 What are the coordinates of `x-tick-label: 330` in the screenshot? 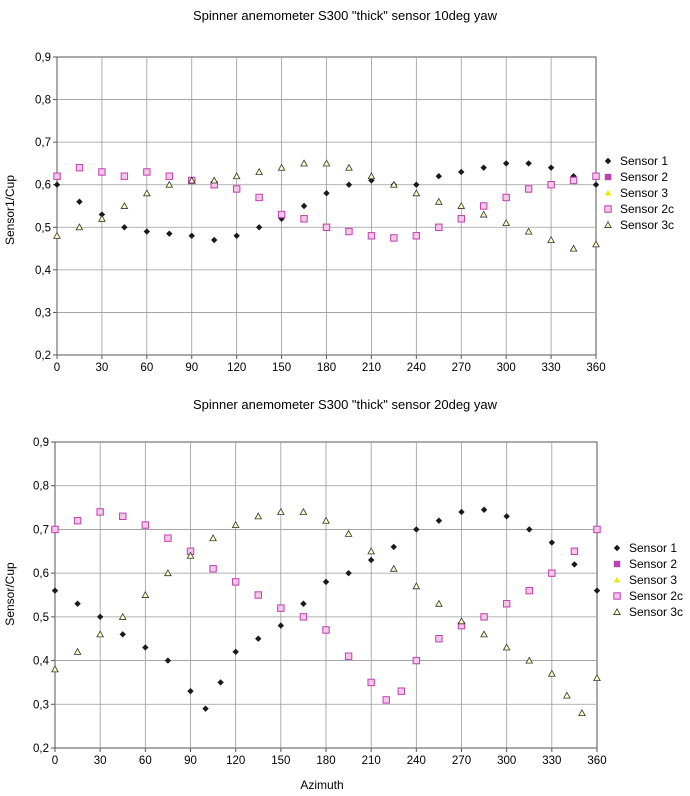 It's located at (551, 761).